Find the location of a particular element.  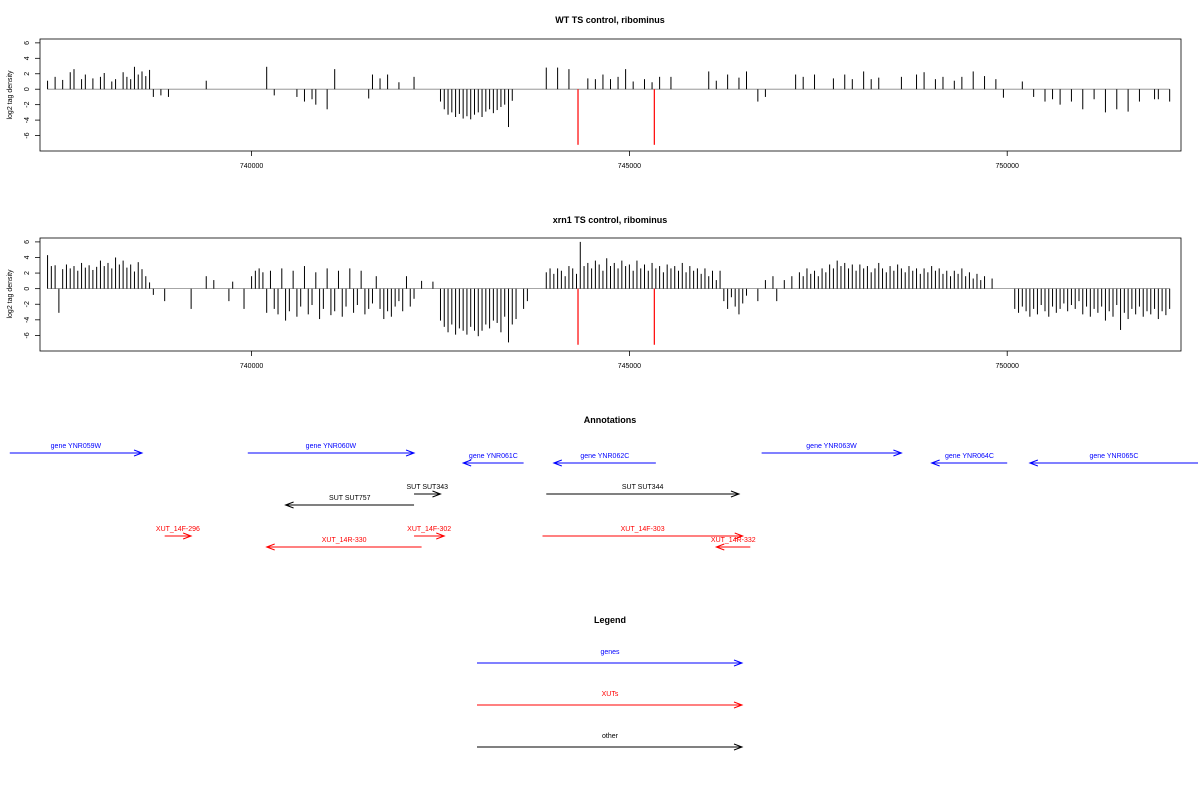

other-feature-label: SUT SUT344 is located at coordinates (643, 487).